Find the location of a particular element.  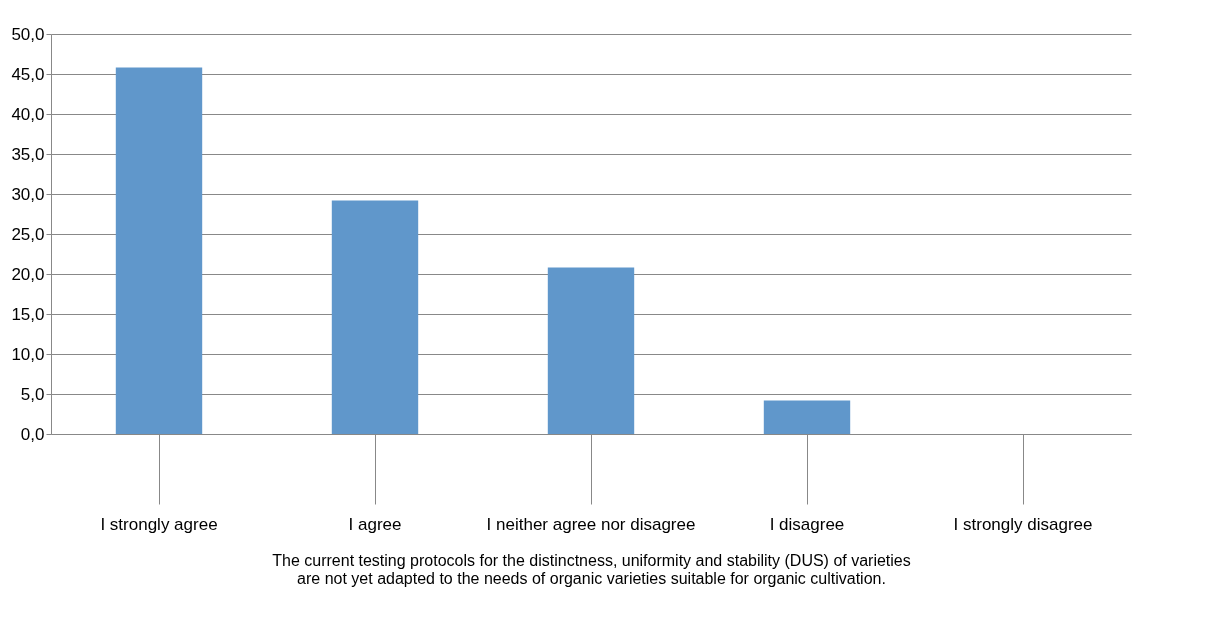

x-tick-label: I strongly agree is located at coordinates (159, 524).